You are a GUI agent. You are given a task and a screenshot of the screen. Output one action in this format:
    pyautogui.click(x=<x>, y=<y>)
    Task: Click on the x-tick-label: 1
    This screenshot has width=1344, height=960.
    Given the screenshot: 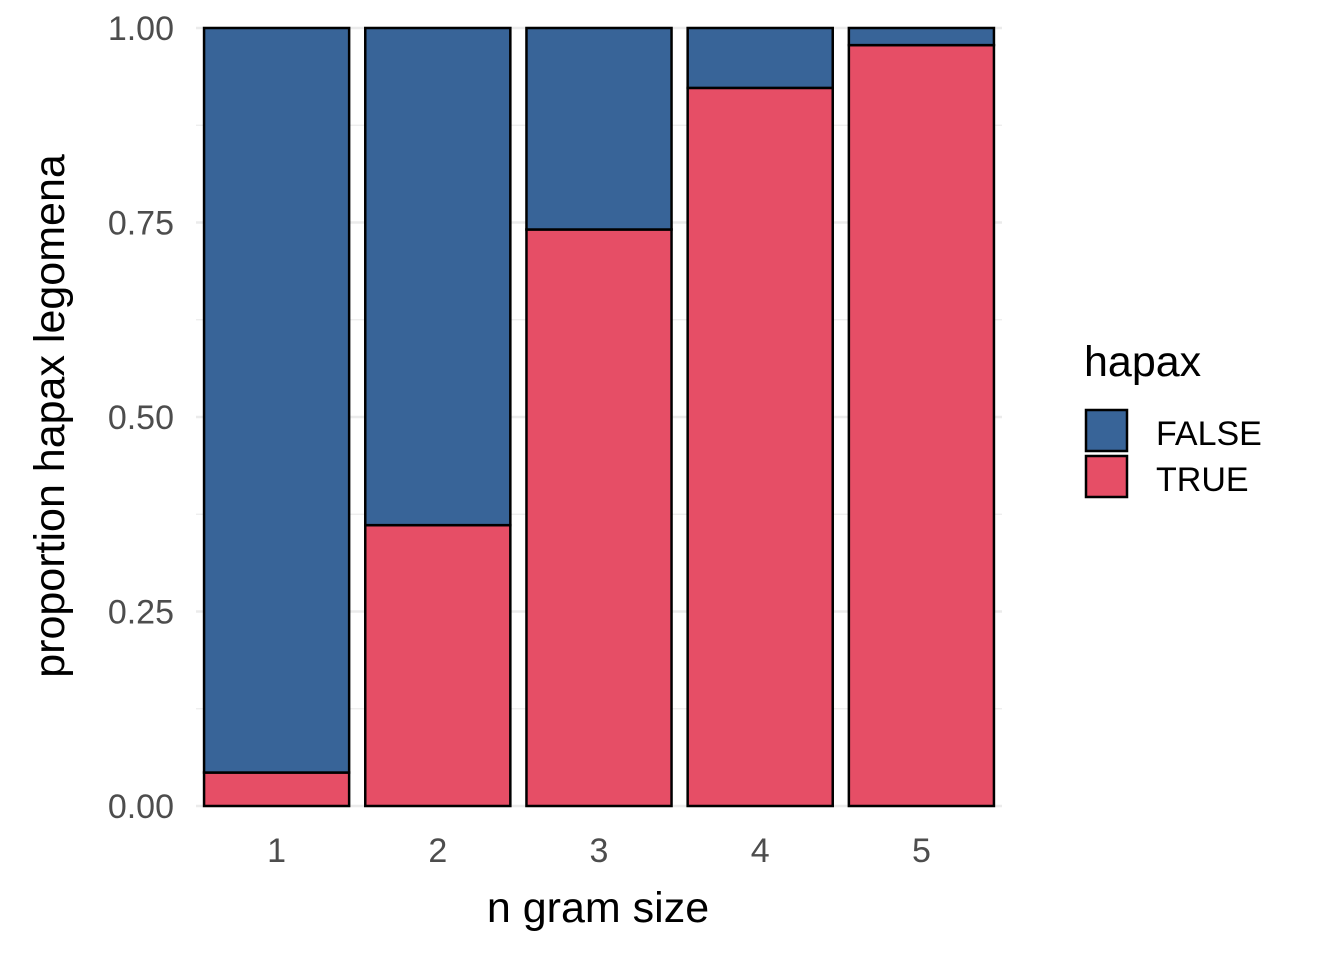 What is the action you would take?
    pyautogui.click(x=276, y=851)
    